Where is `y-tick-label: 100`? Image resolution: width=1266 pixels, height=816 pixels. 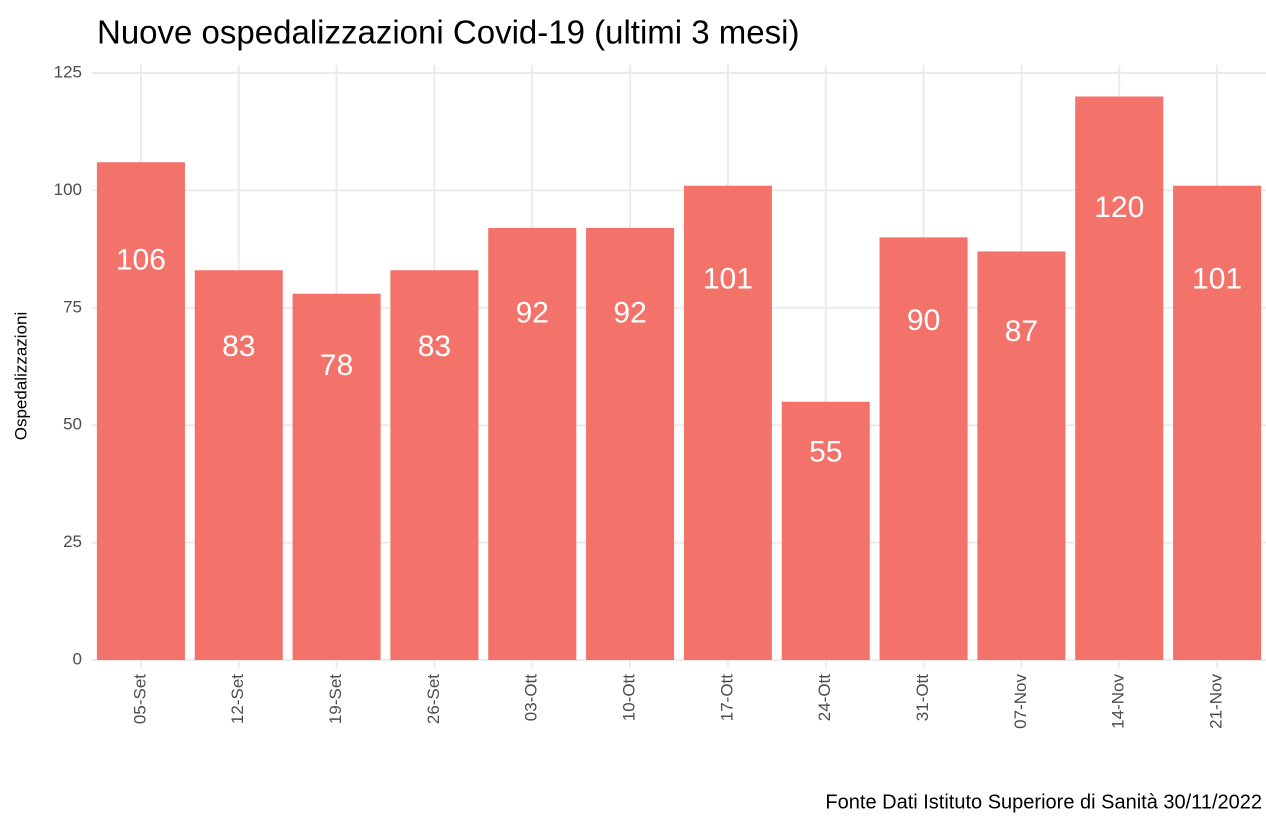 y-tick-label: 100 is located at coordinates (68, 189).